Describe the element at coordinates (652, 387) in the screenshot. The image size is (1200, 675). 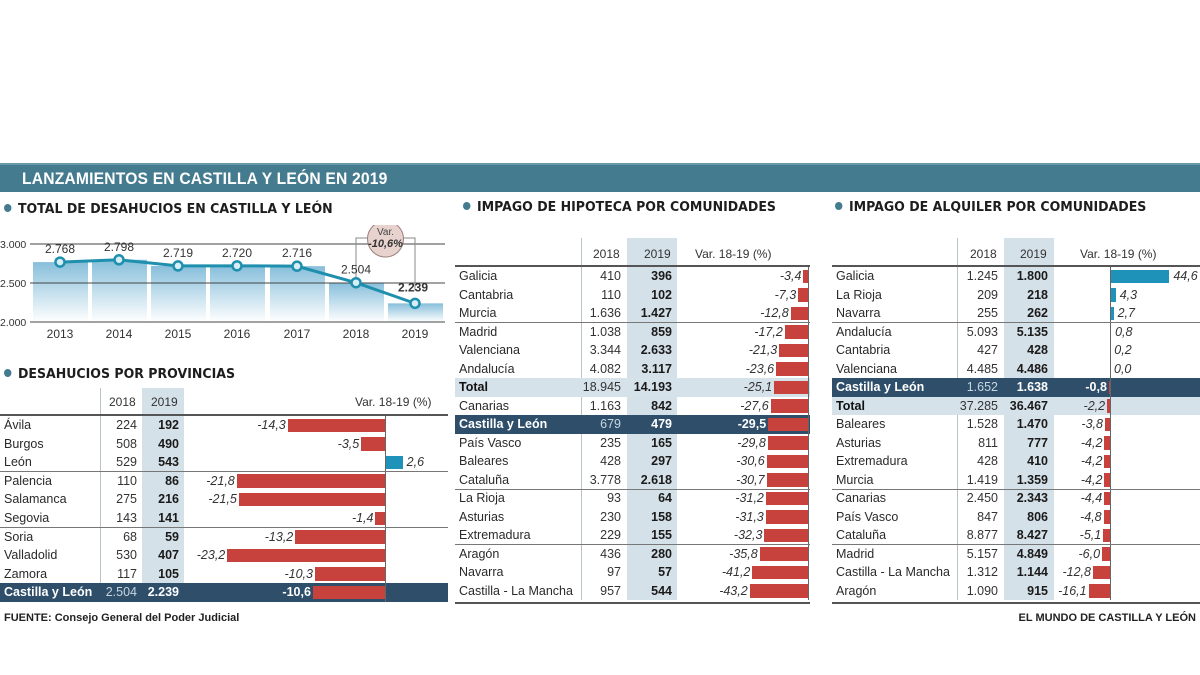
I see `value-2019: 14.193` at that location.